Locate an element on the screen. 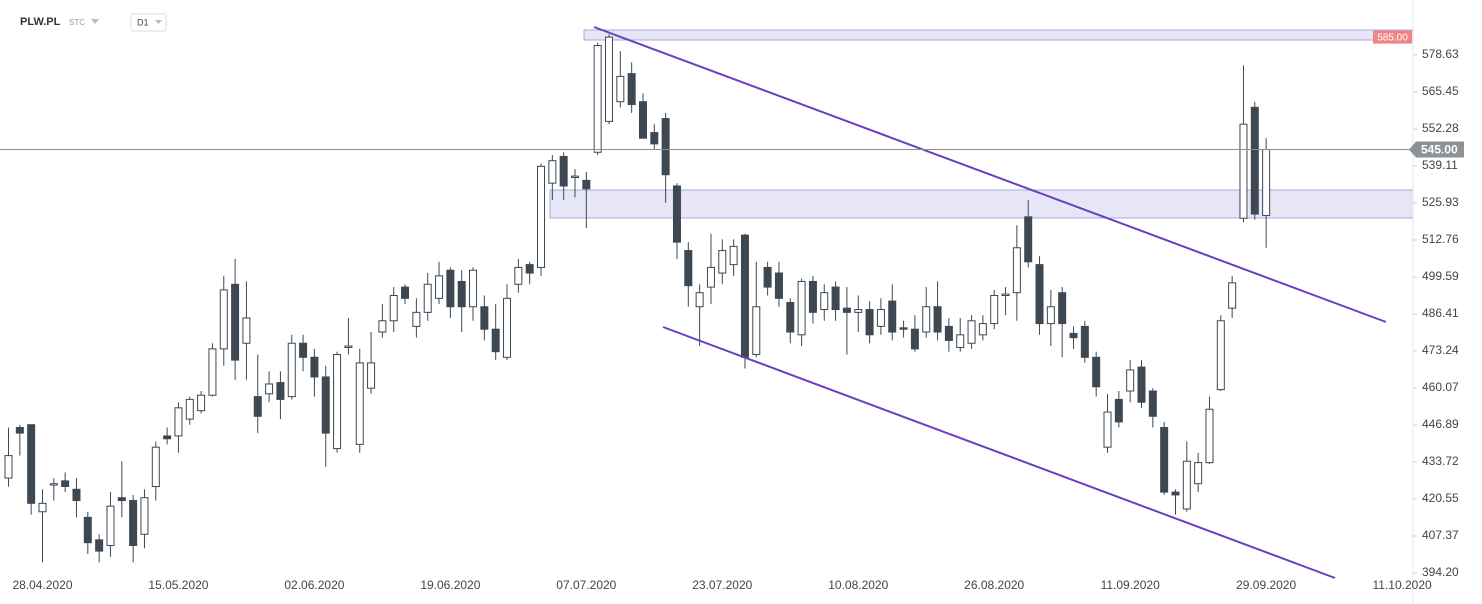  level-tag-label: 585.00 is located at coordinates (1392, 37).